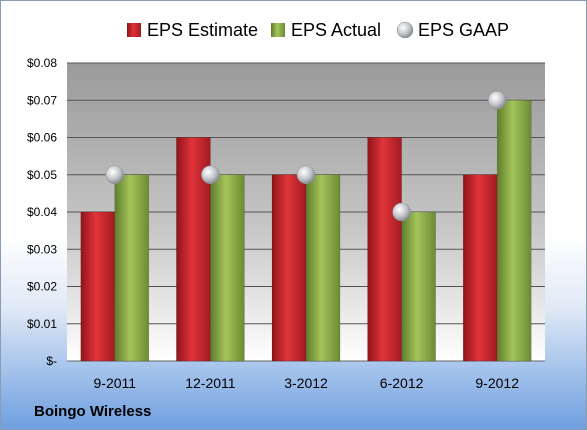 The width and height of the screenshot is (587, 430). I want to click on x-tick-label: 12-2011, so click(210, 383).